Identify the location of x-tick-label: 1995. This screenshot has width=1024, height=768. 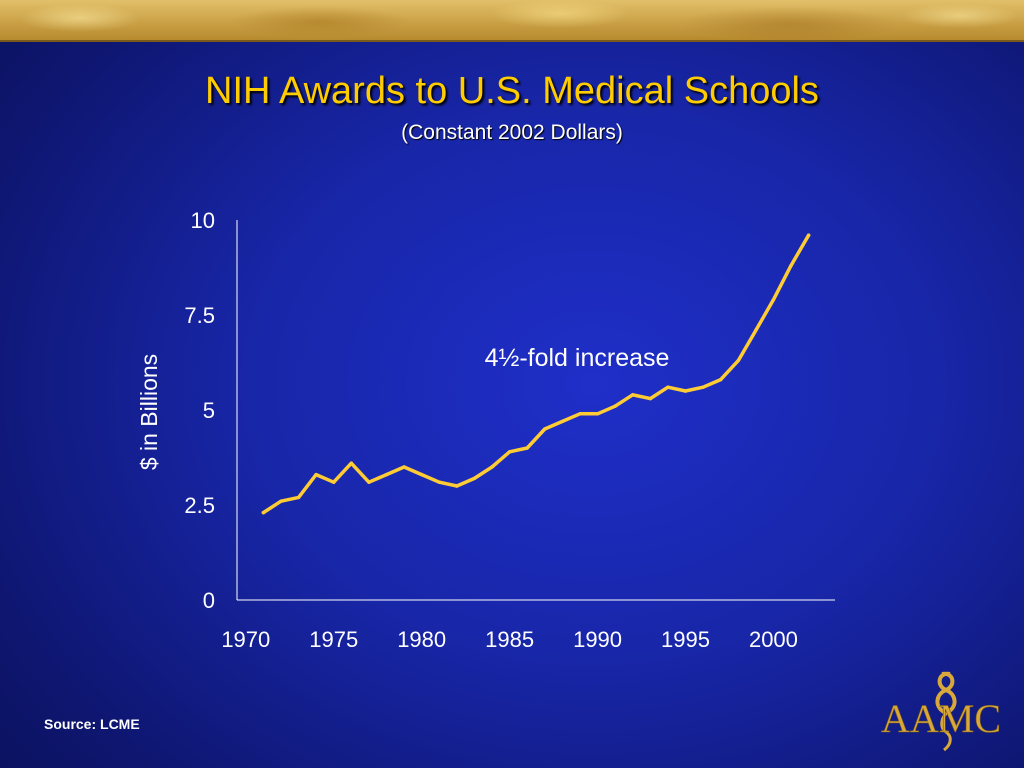
(685, 639).